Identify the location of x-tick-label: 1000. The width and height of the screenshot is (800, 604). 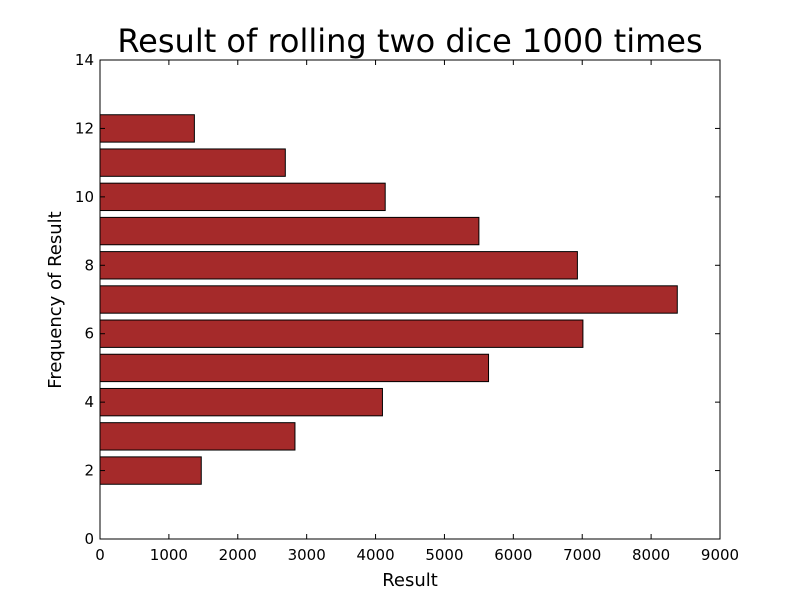
(169, 555).